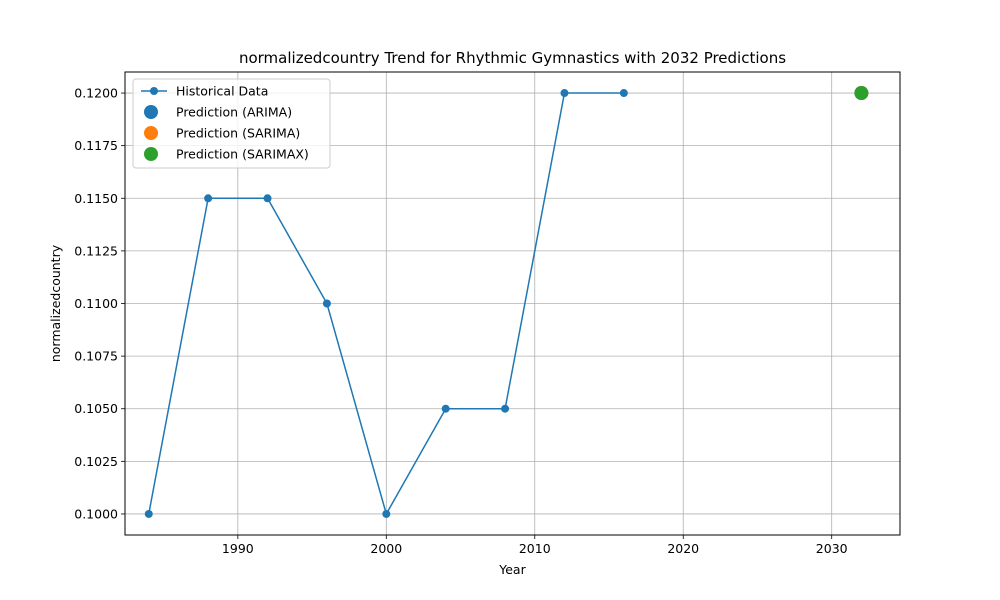 This screenshot has width=1000, height=600. Describe the element at coordinates (512, 569) in the screenshot. I see `x-axis-label: Year` at that location.